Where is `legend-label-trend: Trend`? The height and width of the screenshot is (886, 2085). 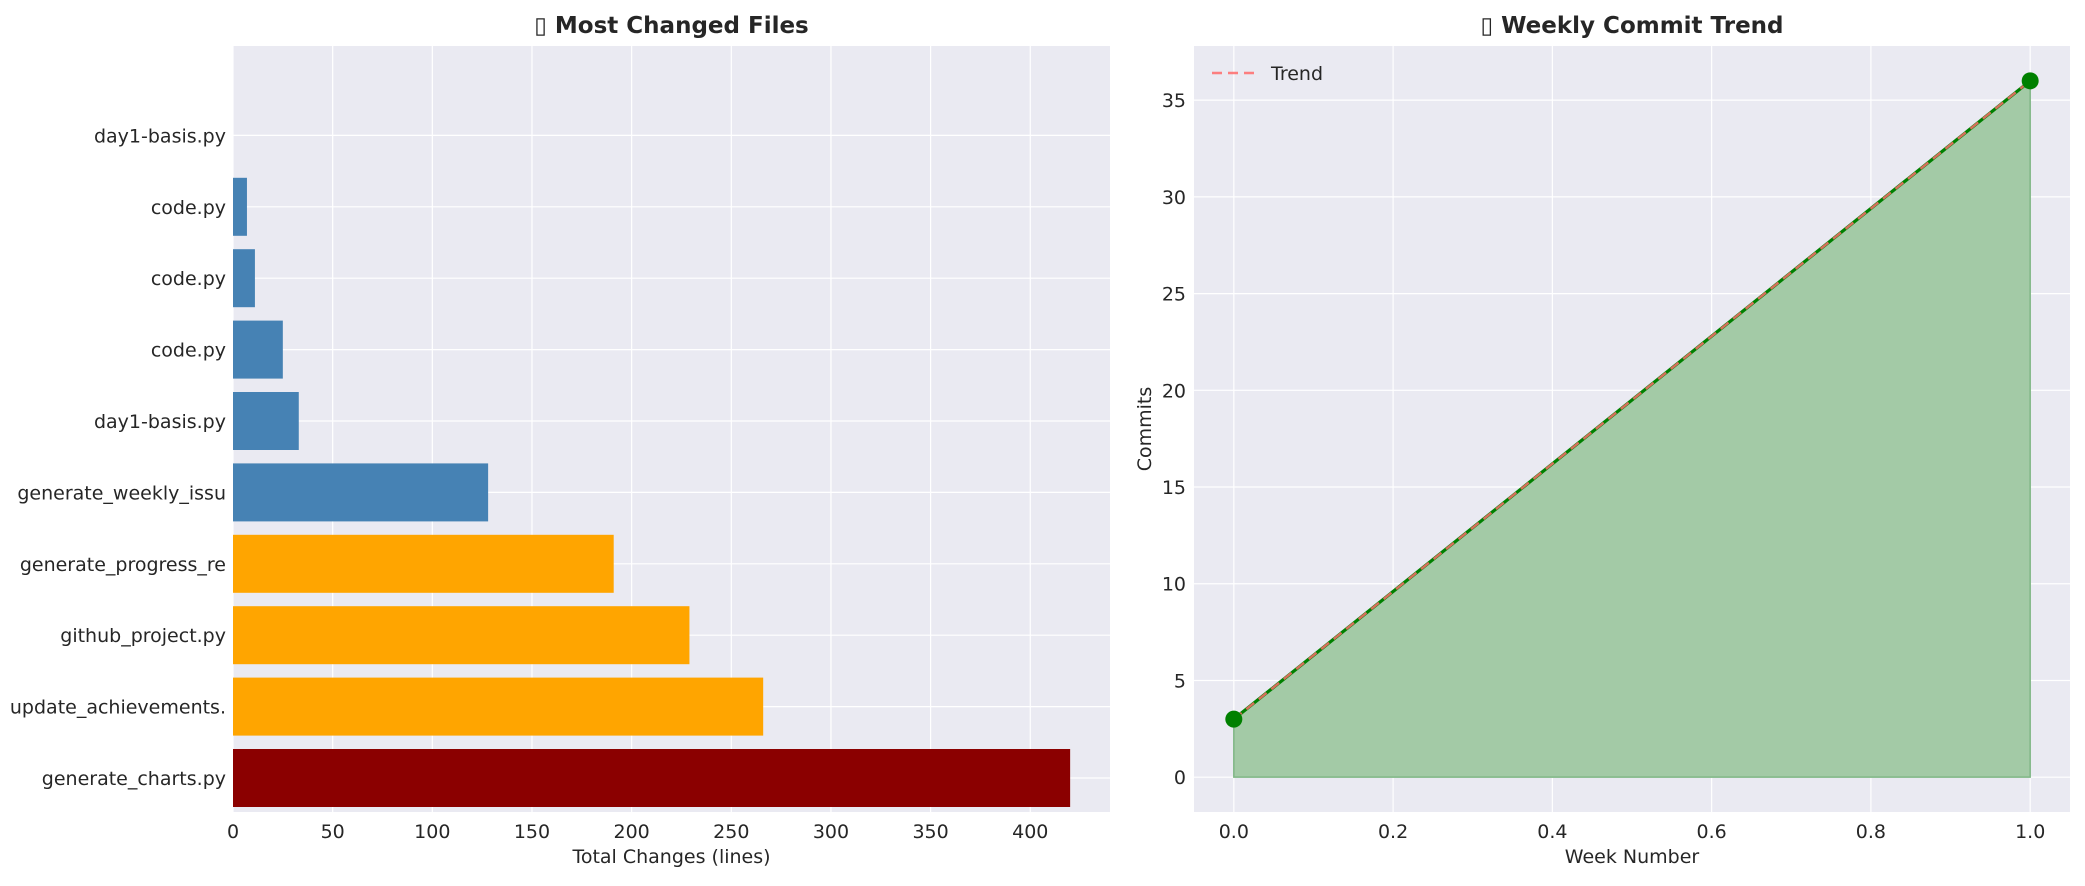
legend-label-trend: Trend is located at coordinates (1296, 74).